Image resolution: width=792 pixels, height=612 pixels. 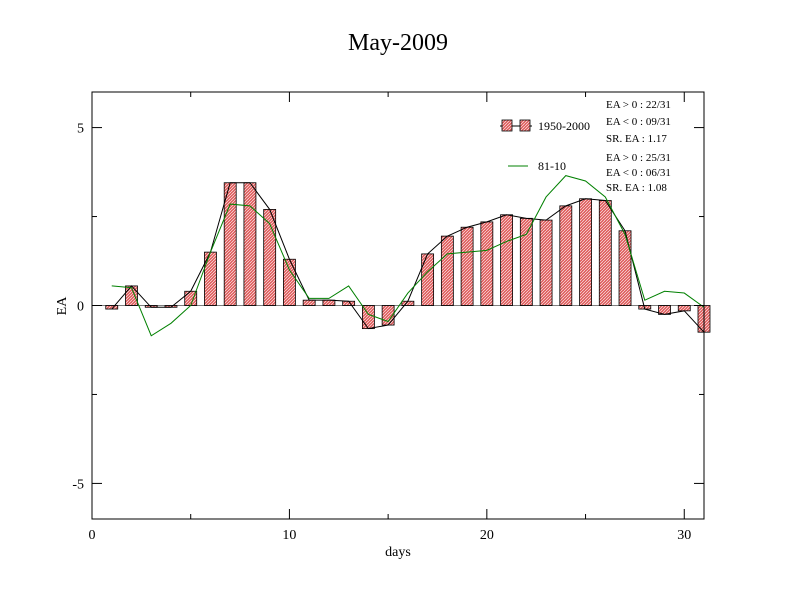 I want to click on x-tick-label: 30, so click(x=684, y=535).